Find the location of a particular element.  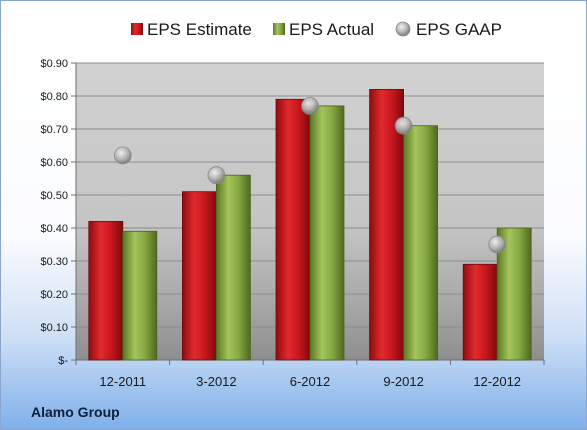

y-tick-label: $0.20 is located at coordinates (54, 295).